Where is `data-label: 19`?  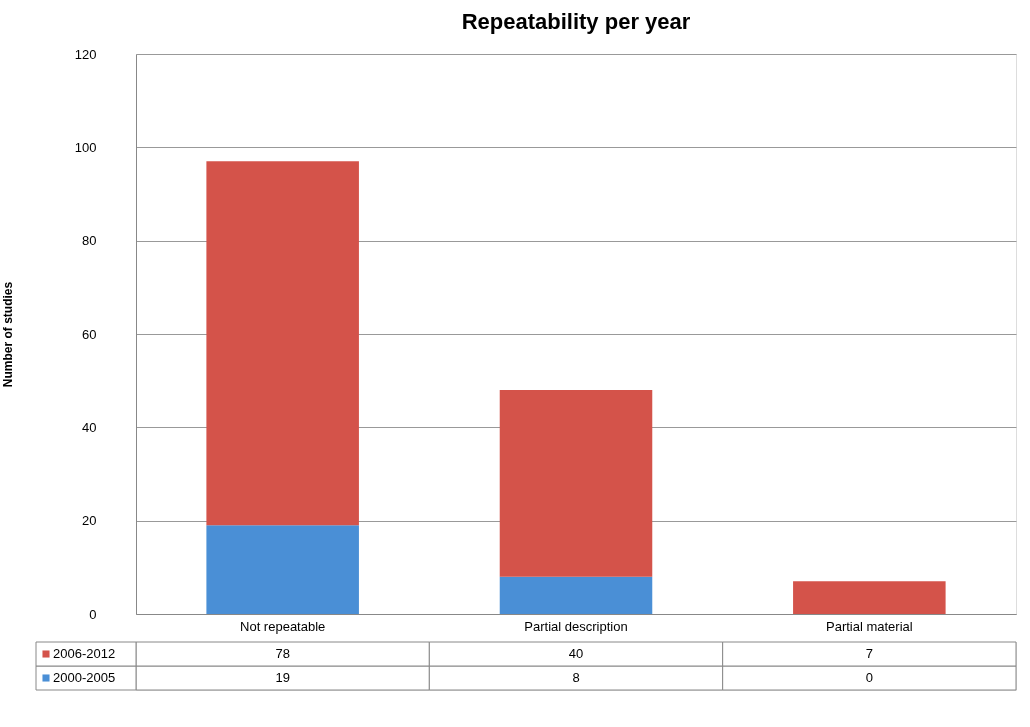 data-label: 19 is located at coordinates (282, 677).